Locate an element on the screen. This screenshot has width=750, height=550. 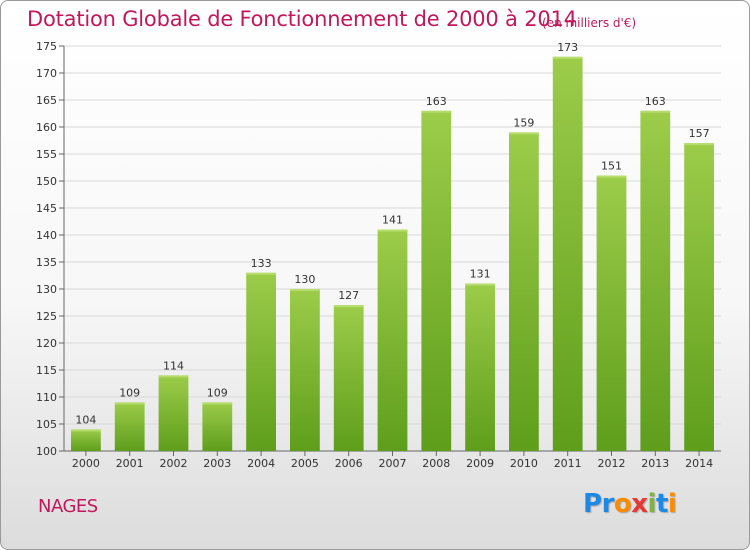
data-label: 173 is located at coordinates (567, 47).